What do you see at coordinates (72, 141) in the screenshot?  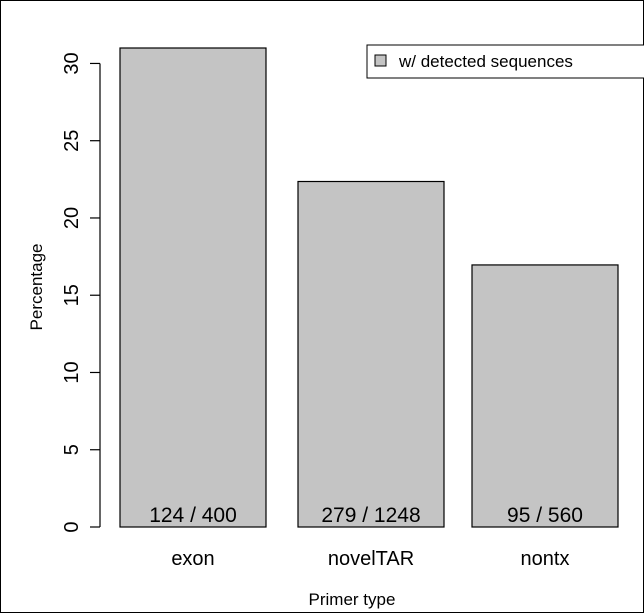 I see `y-tick-label-25: 25` at bounding box center [72, 141].